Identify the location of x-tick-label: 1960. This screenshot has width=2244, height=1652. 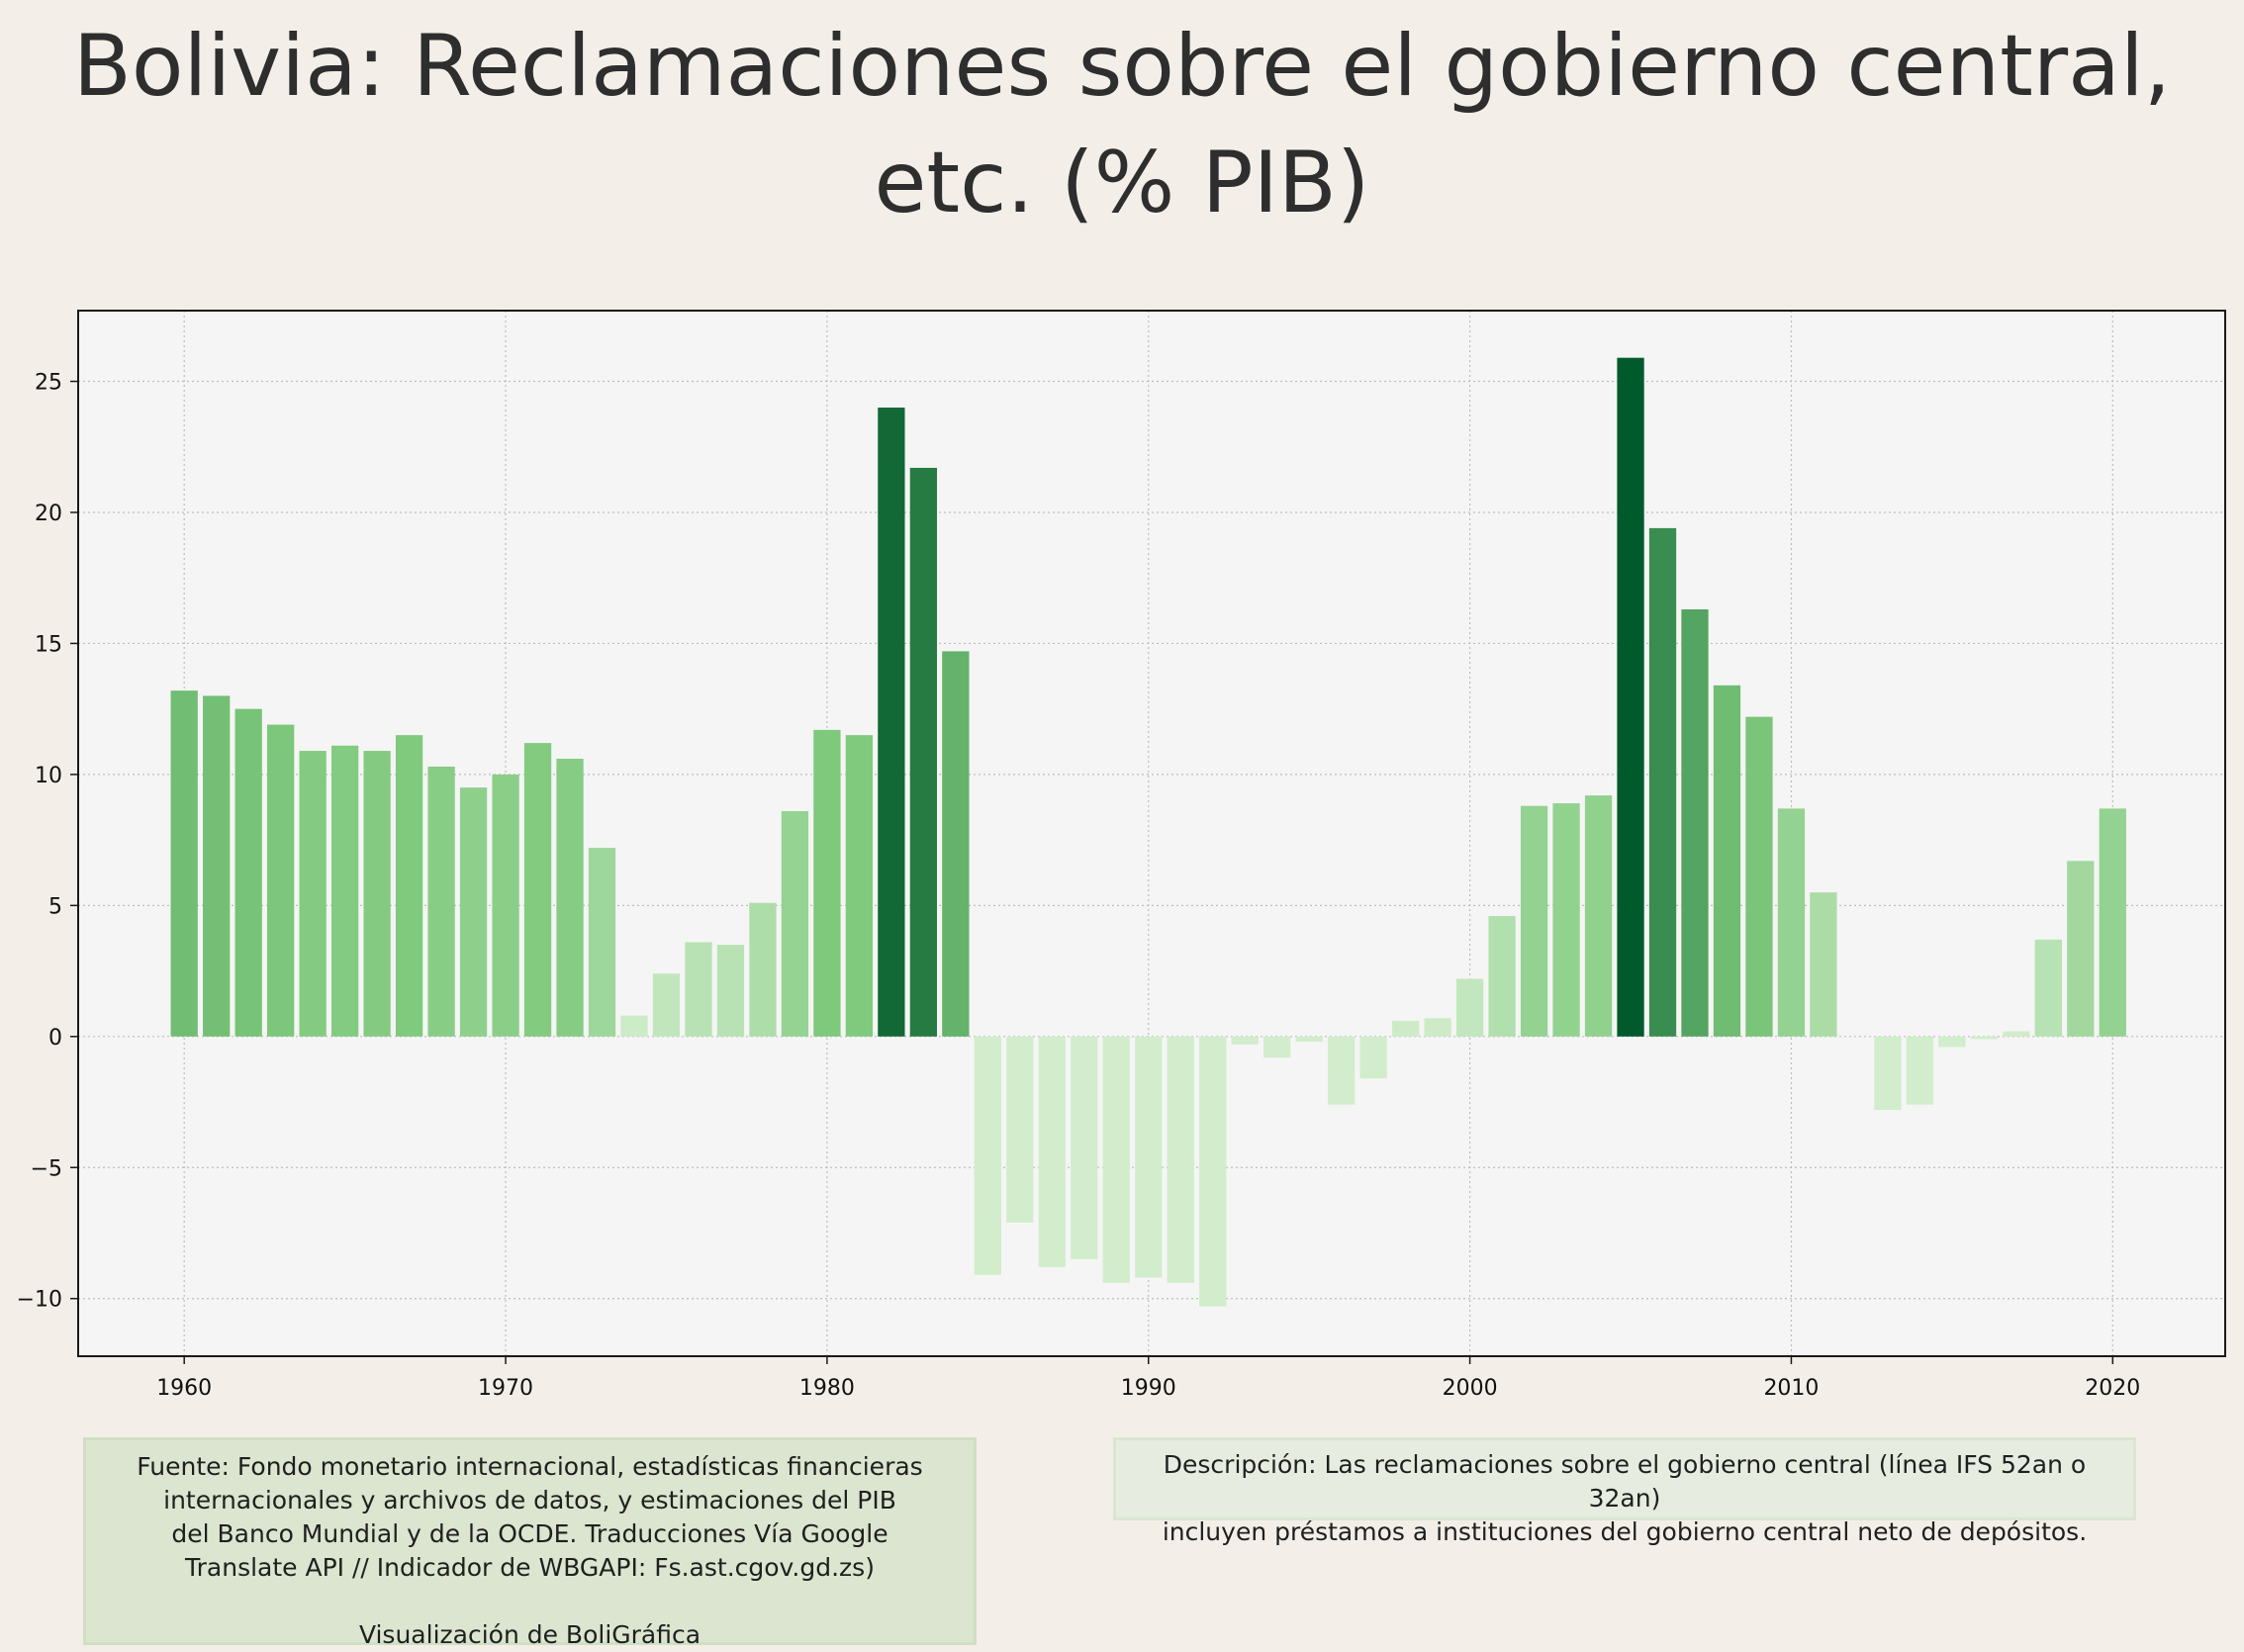
(184, 1389).